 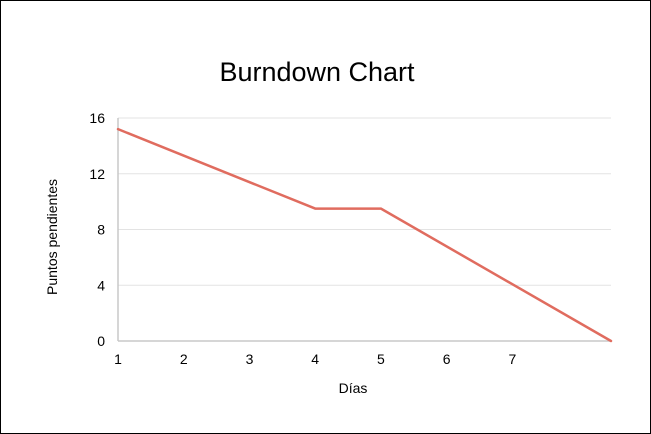 What do you see at coordinates (381, 359) in the screenshot?
I see `x-tick-label: 5` at bounding box center [381, 359].